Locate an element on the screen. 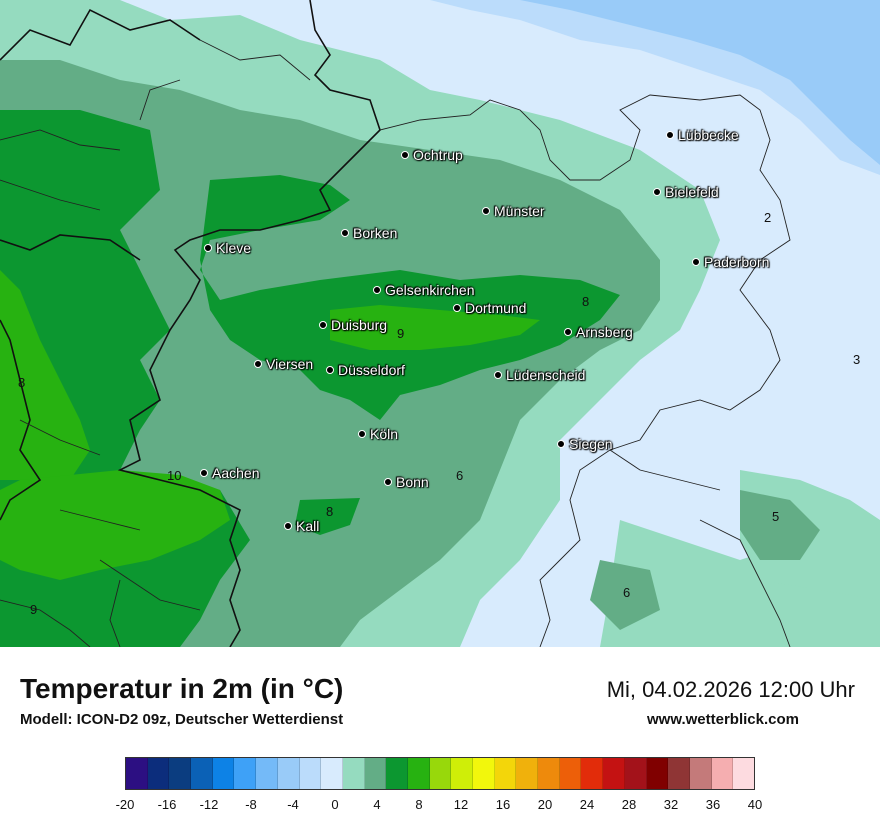 Image resolution: width=880 pixels, height=830 pixels. city-marker: Münster is located at coordinates (513, 211).